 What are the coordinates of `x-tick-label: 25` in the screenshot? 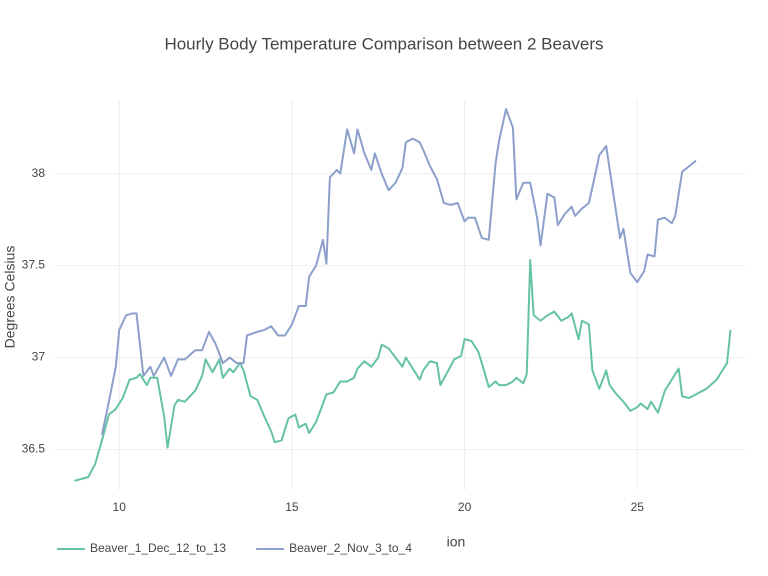 It's located at (638, 507).